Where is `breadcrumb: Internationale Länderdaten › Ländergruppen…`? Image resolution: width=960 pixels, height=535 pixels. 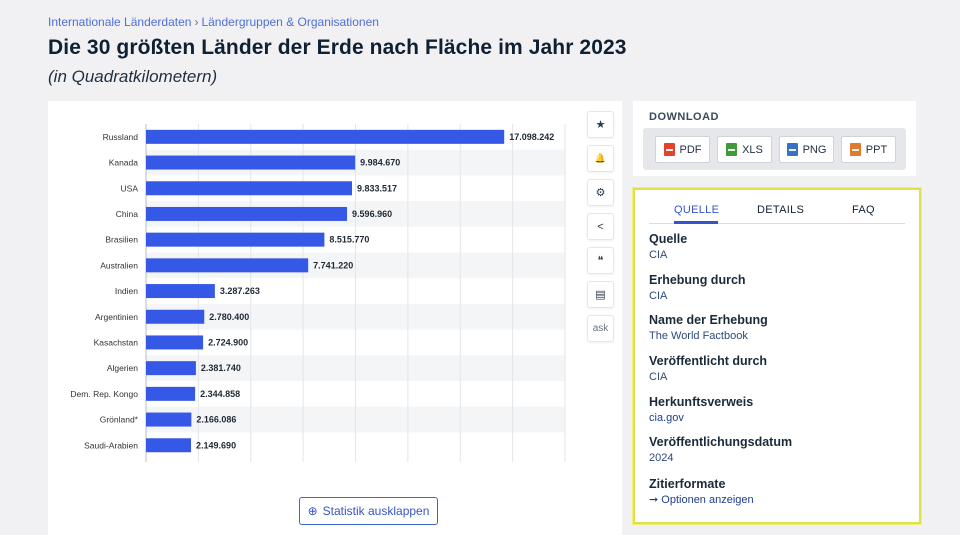 breadcrumb: Internationale Länderdaten › Ländergruppen… is located at coordinates (213, 22).